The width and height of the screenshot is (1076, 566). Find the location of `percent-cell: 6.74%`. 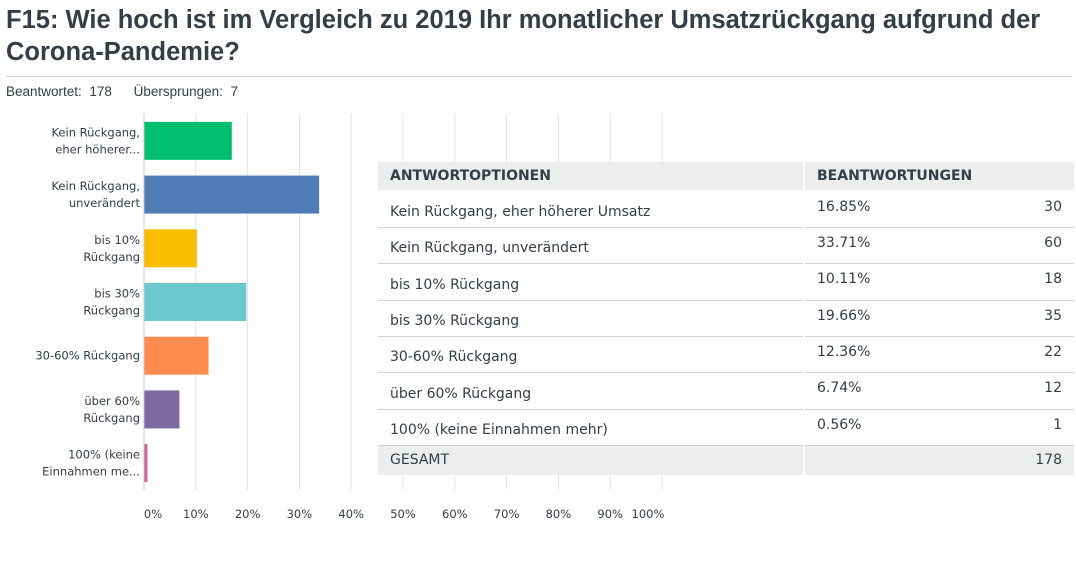

percent-cell: 6.74% is located at coordinates (886, 391).